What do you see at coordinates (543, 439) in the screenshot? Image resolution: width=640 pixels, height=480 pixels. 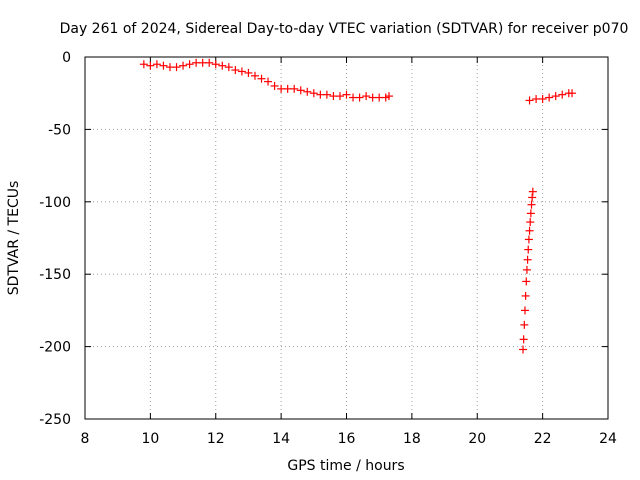 I see `x-tick-label: 22` at bounding box center [543, 439].